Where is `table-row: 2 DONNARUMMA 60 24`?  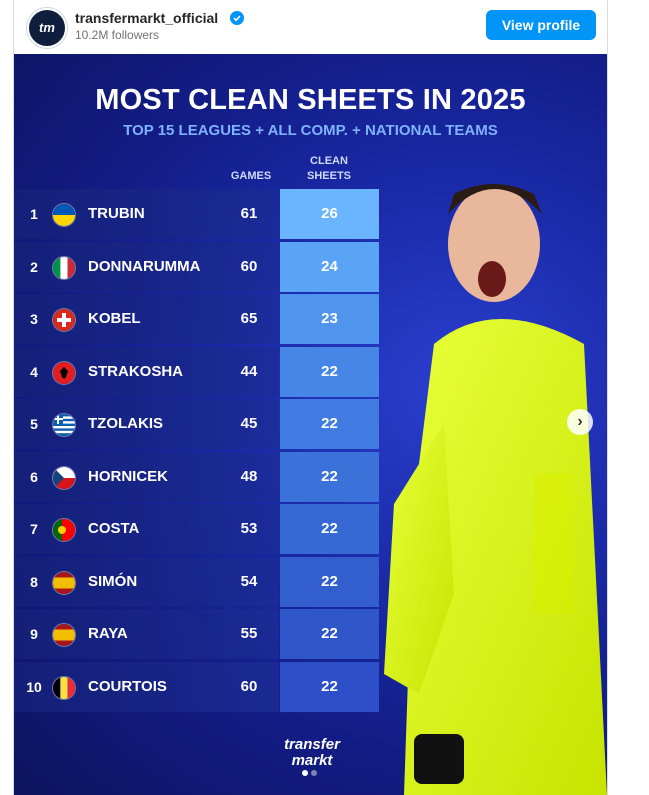
table-row: 2 DONNARUMMA 60 24 is located at coordinates (196, 266).